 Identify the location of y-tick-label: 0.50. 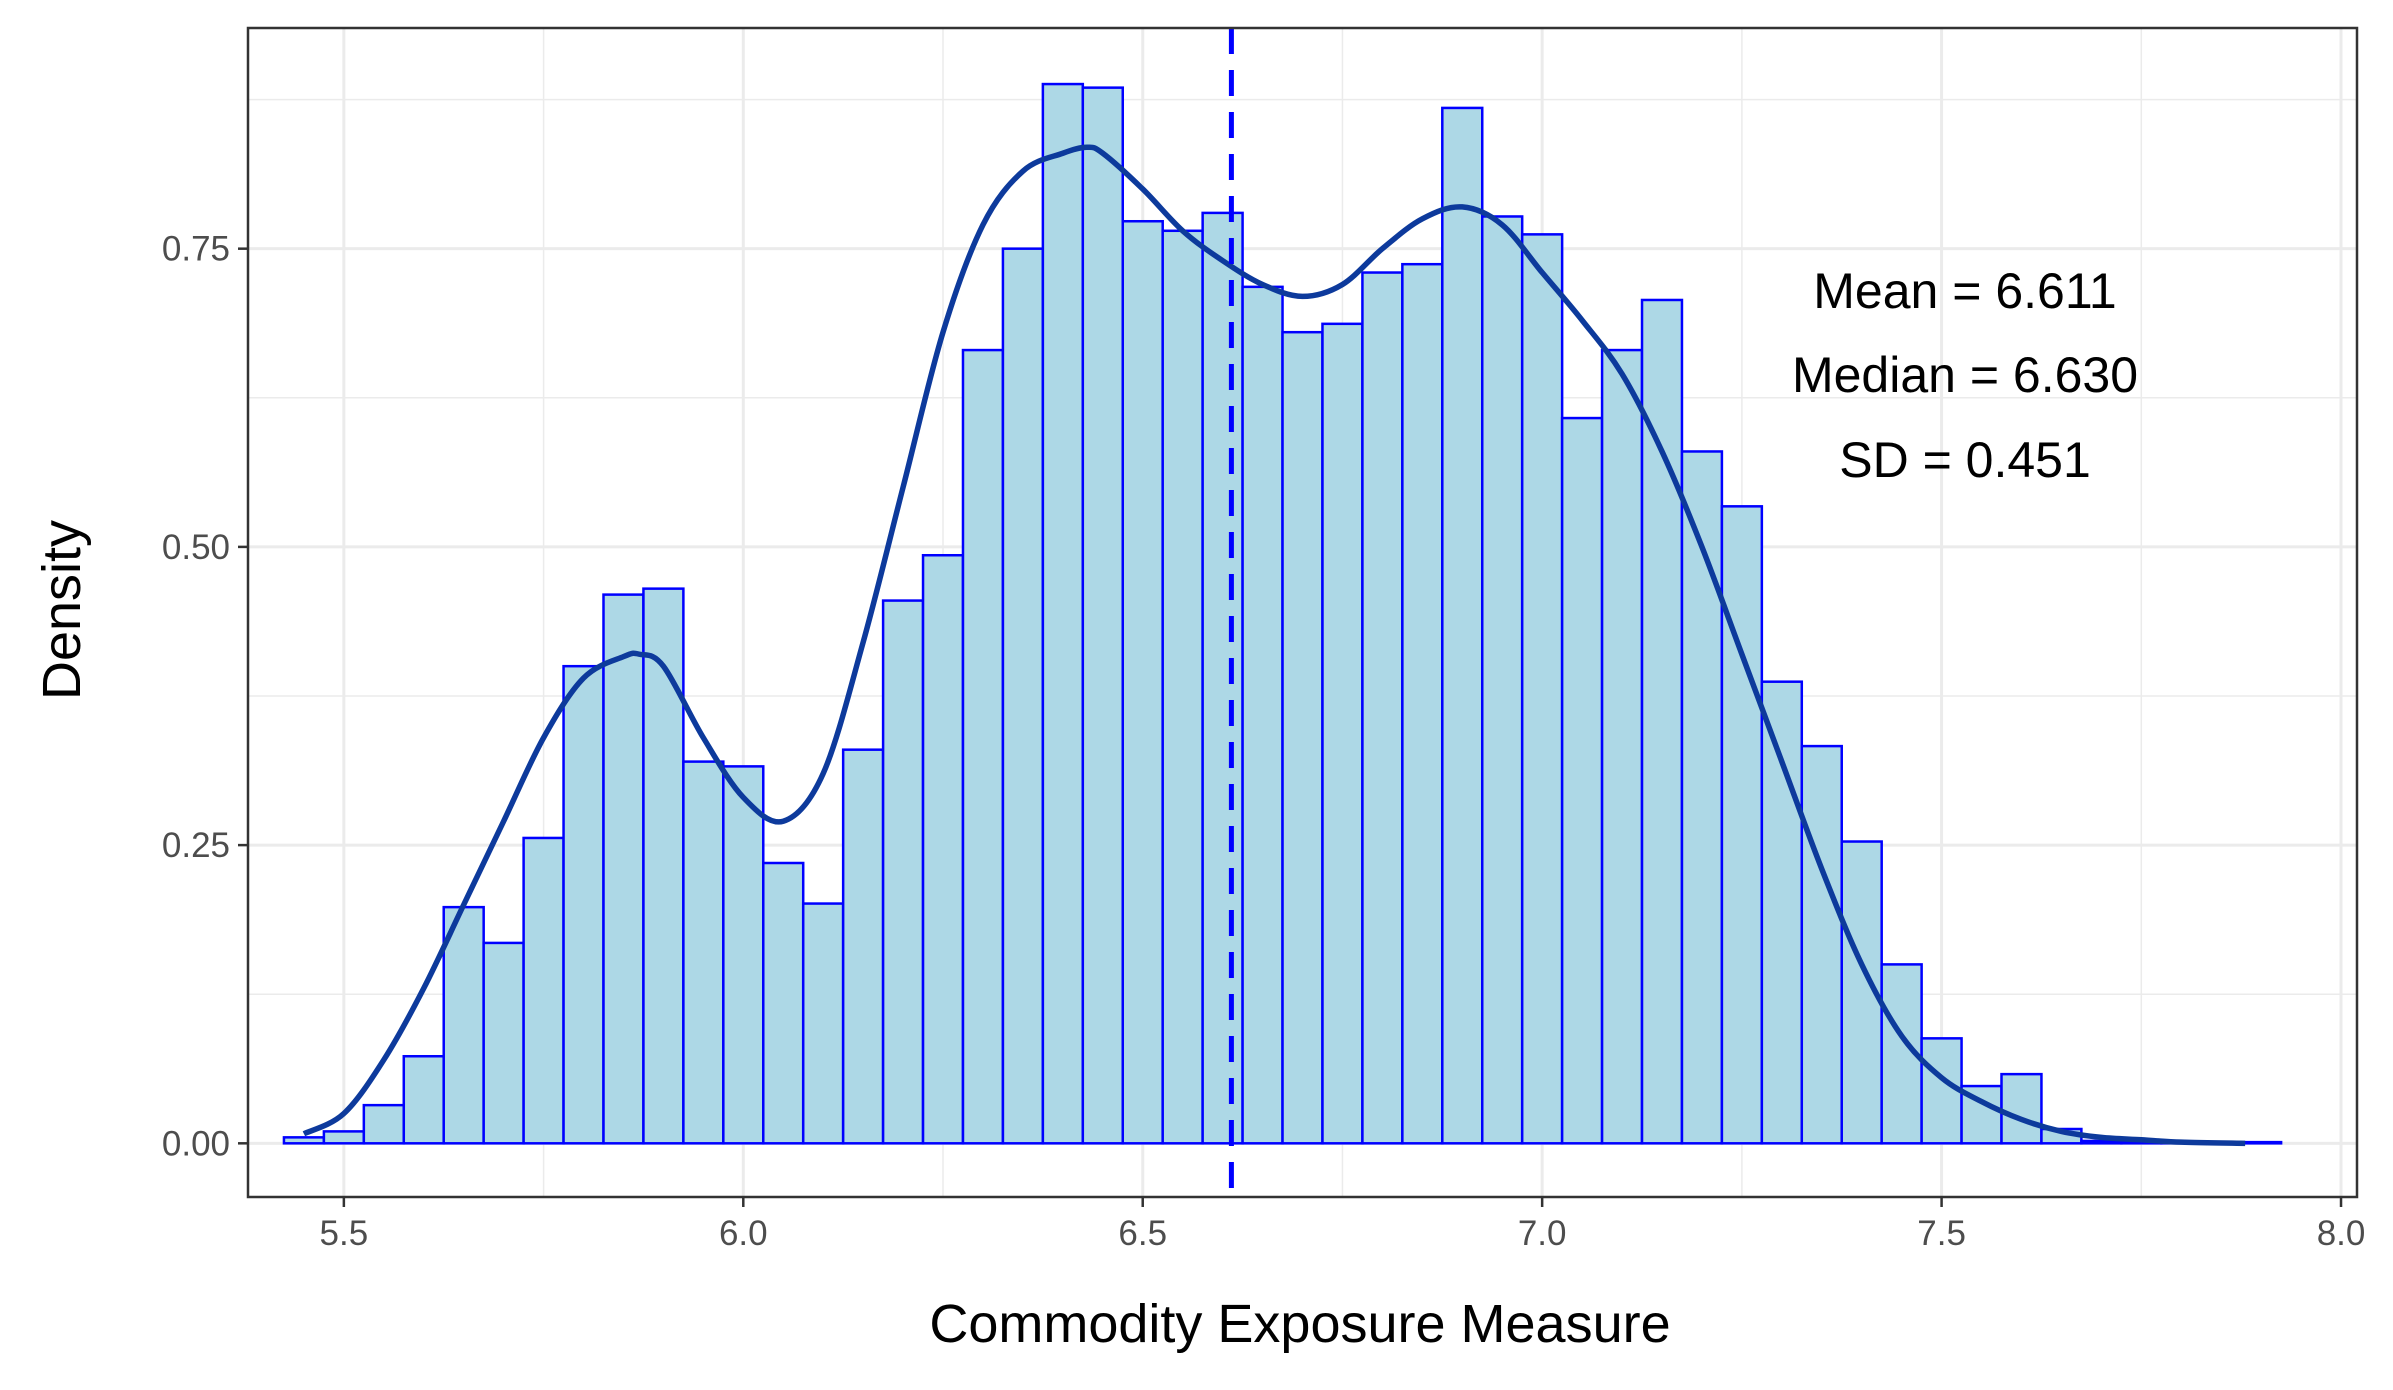
(196, 547).